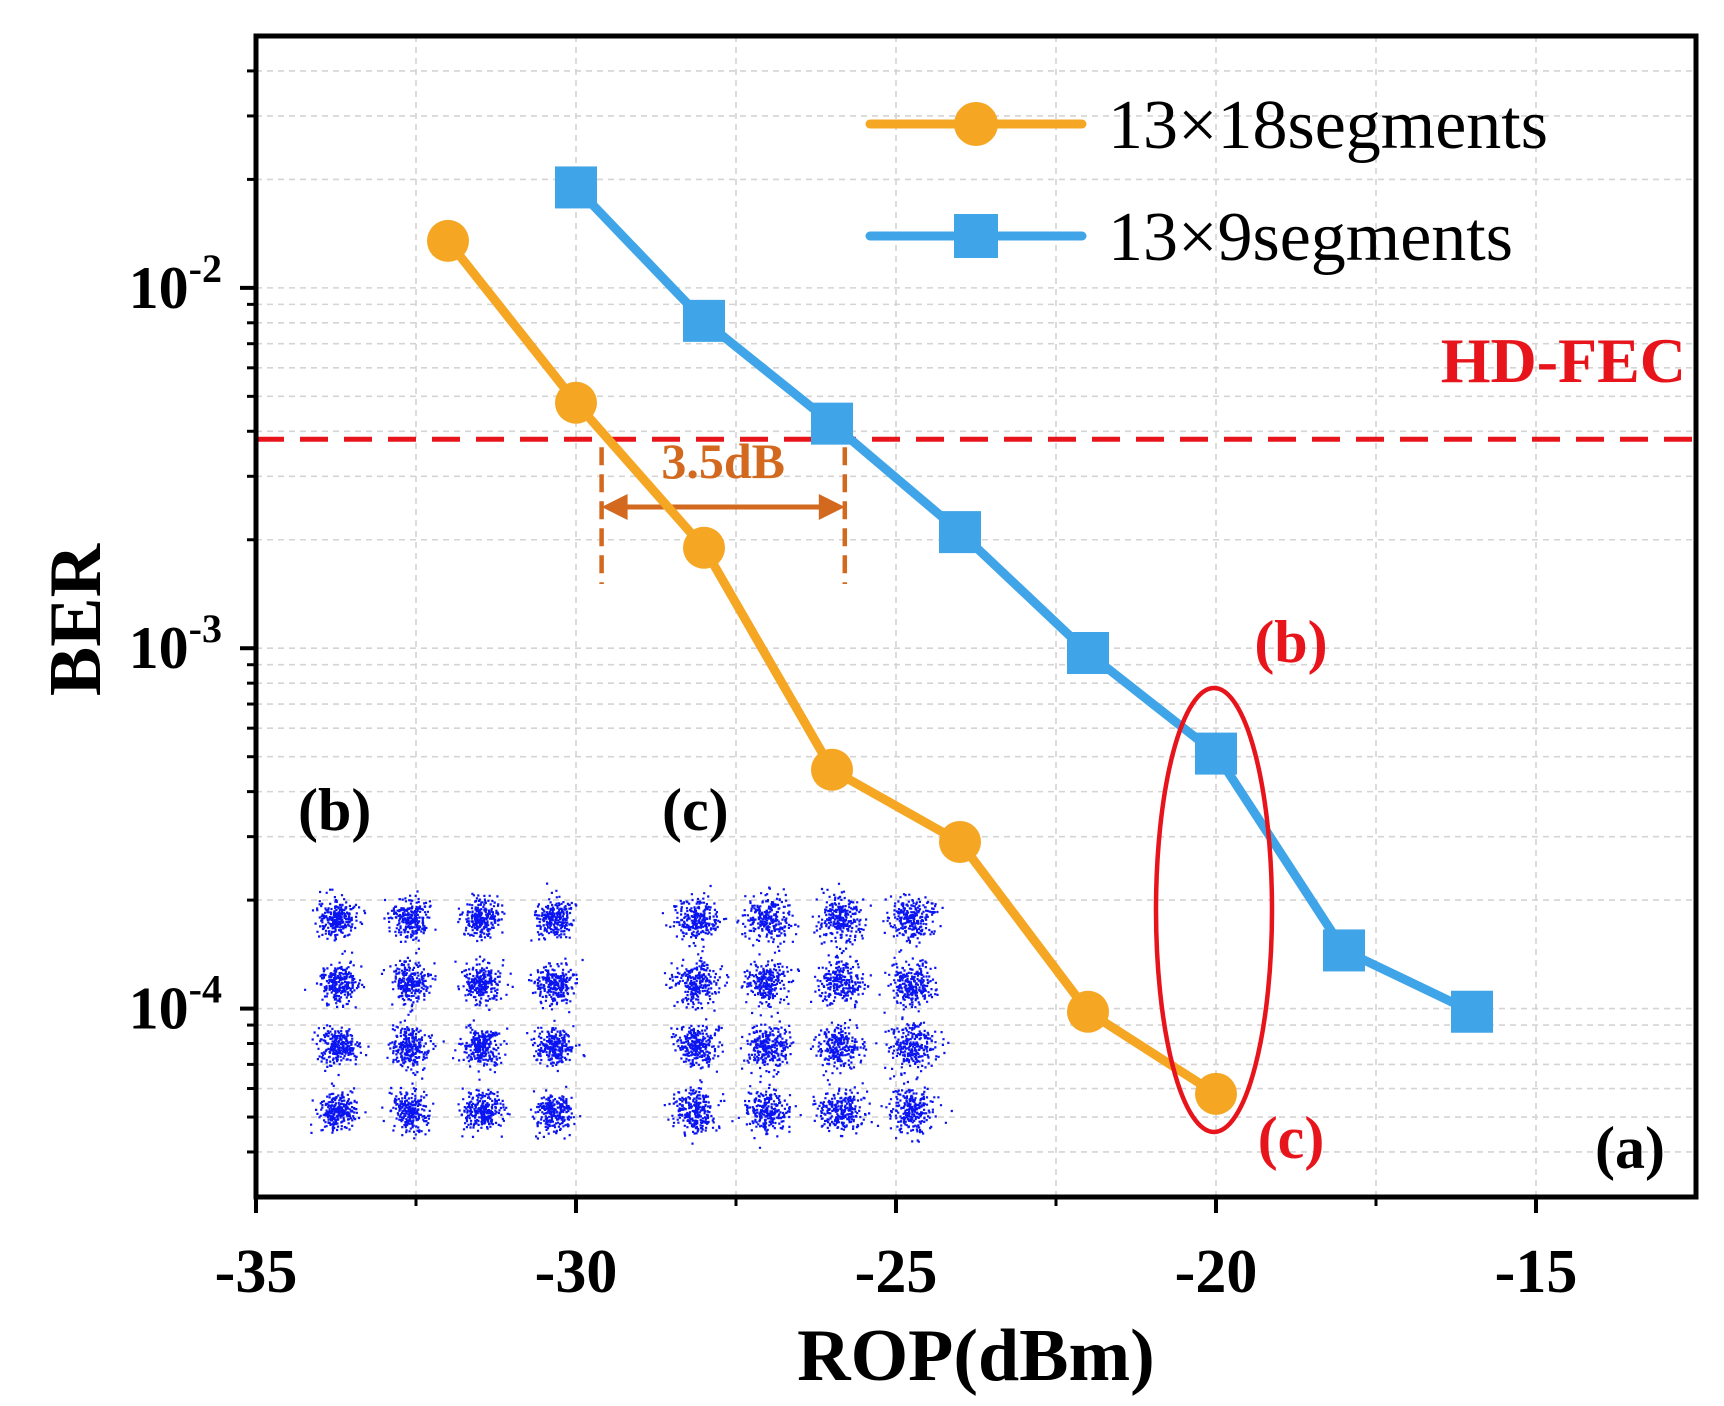  Describe the element at coordinates (628, 1015) in the screenshot. I see `constellation-insets` at that location.